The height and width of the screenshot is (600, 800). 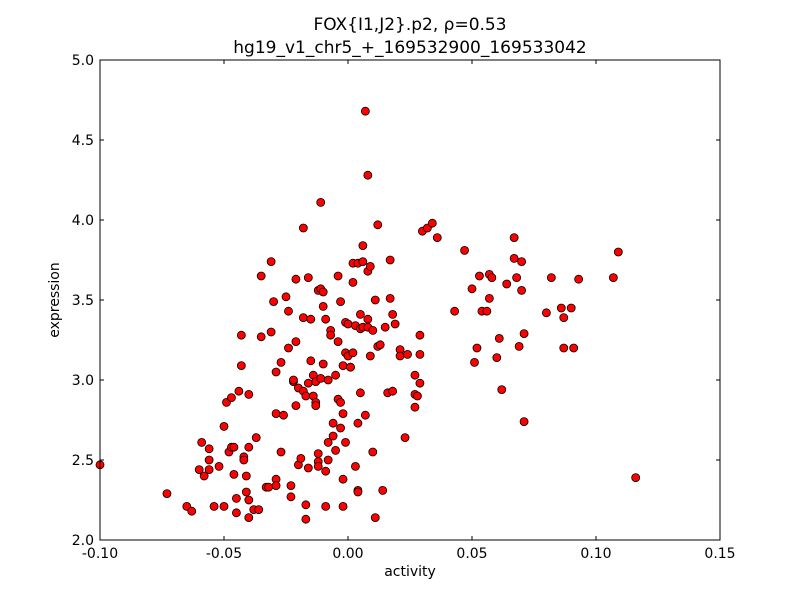 What do you see at coordinates (100, 554) in the screenshot?
I see `x-tick-label: -0.10` at bounding box center [100, 554].